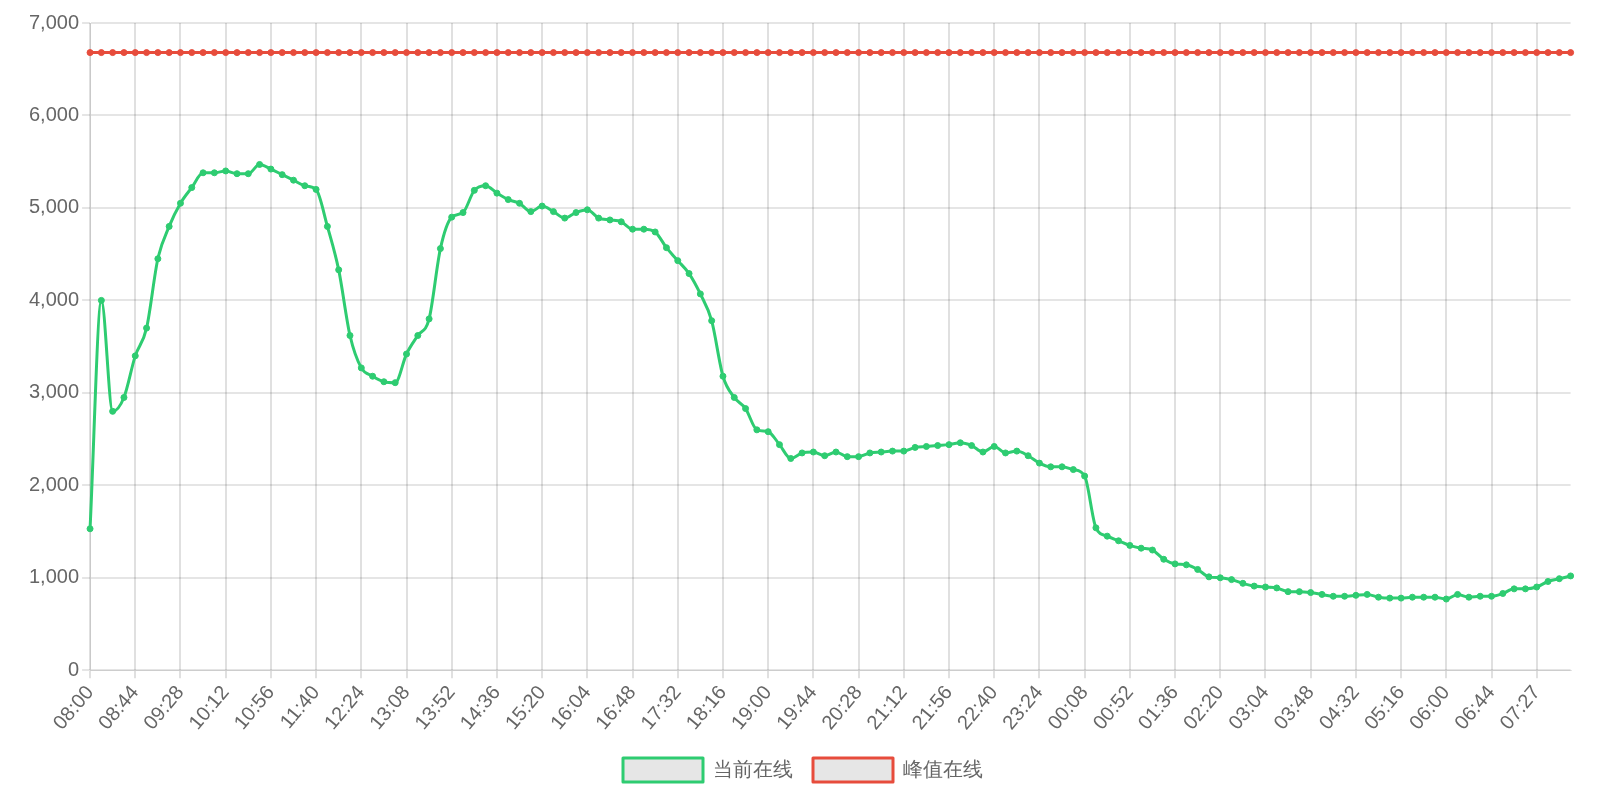 The height and width of the screenshot is (800, 1600). I want to click on legend-label: 当前在线, so click(753, 768).